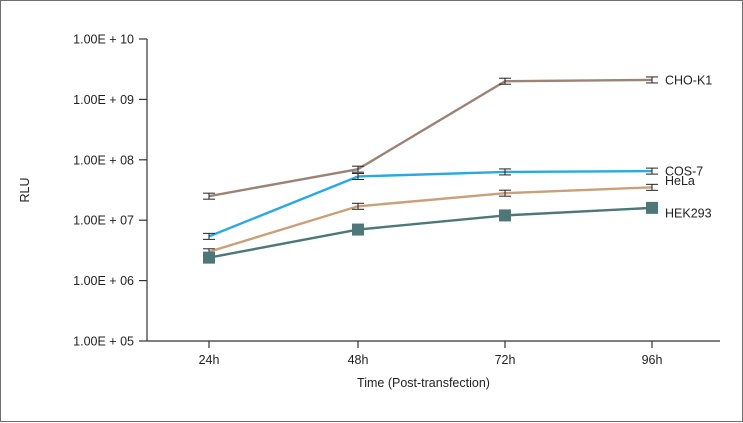 The image size is (743, 423). Describe the element at coordinates (103, 221) in the screenshot. I see `y-tick-label: 1.00E + 07` at that location.